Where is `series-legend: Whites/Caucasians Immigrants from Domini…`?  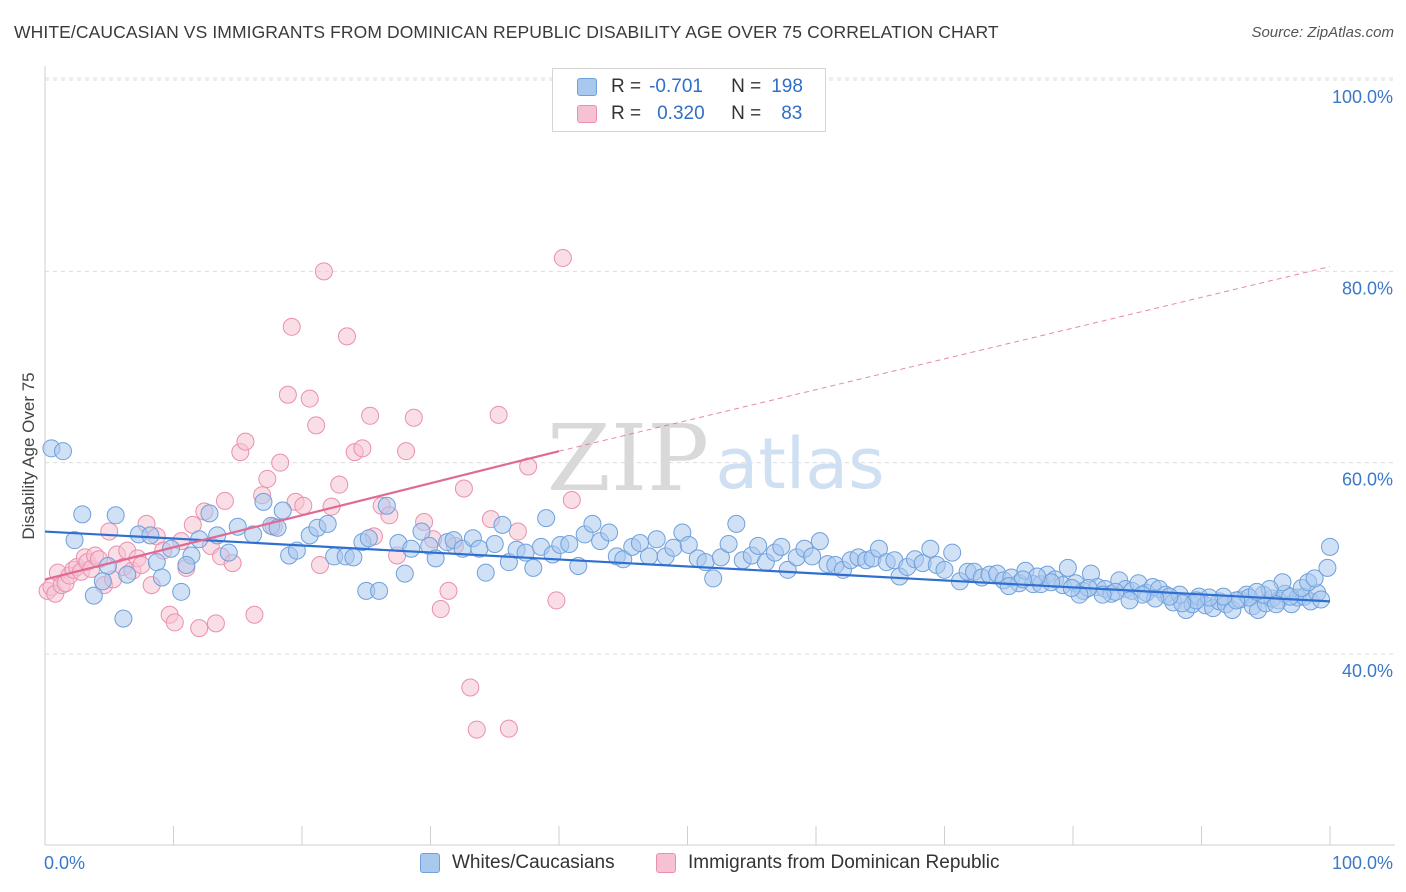
series-legend: Whites/Caucasians Immigrants from Domini… is located at coordinates (703, 865).